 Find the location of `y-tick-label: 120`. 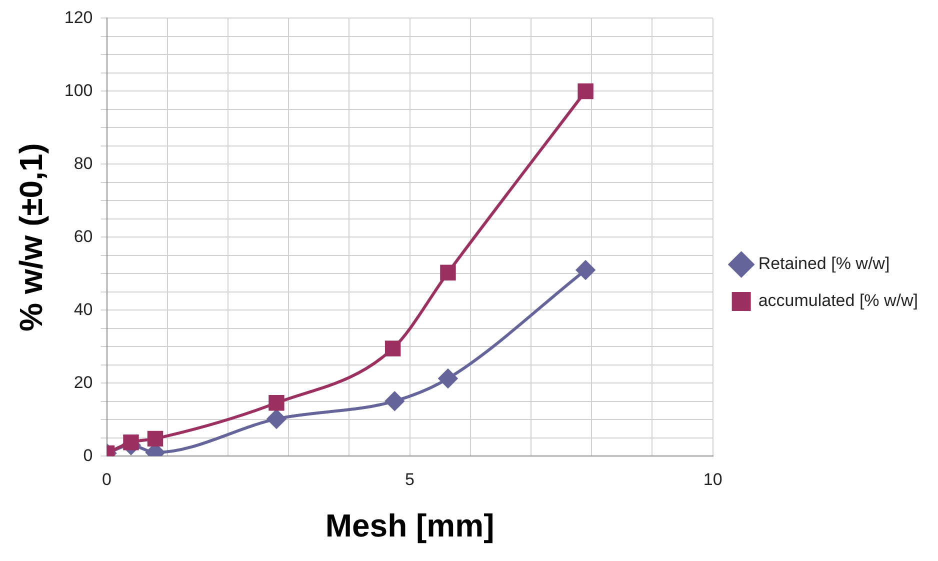

y-tick-label: 120 is located at coordinates (78, 17).